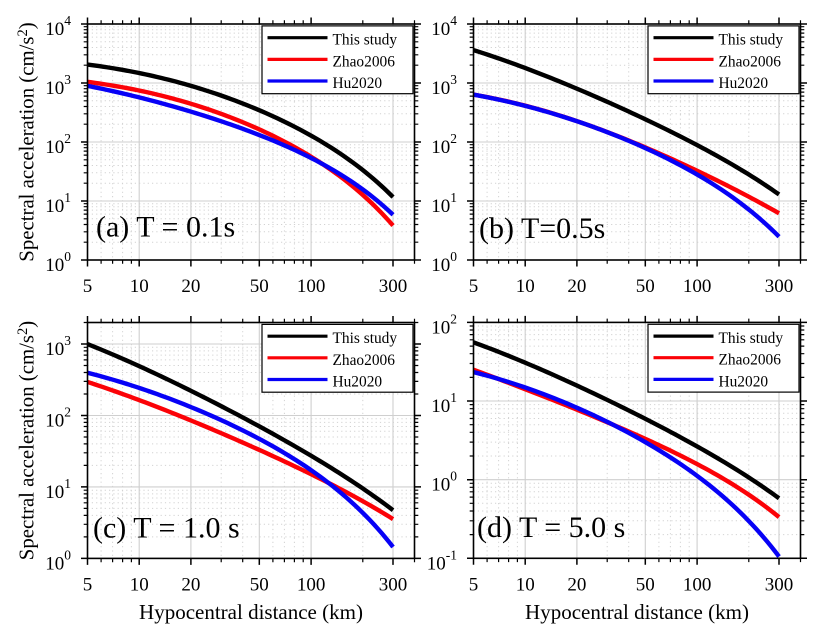 This screenshot has width=840, height=635. I want to click on svg-text: (d) T = 5.0 s, so click(551, 527).